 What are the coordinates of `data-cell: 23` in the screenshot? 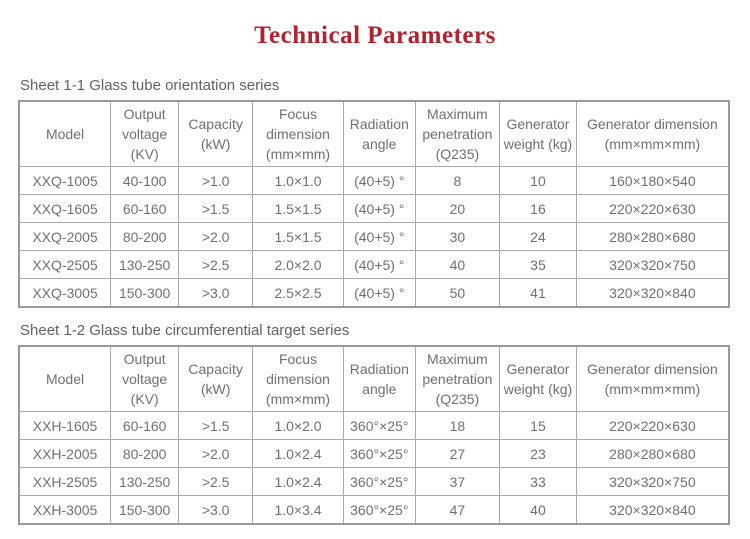 It's located at (538, 453).